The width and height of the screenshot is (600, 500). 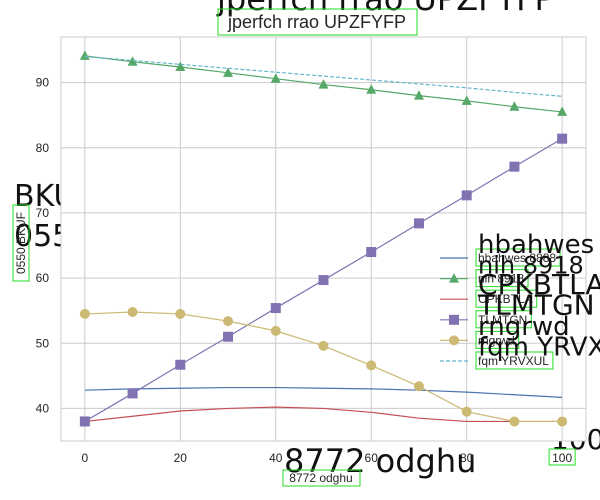 I want to click on legend-item: CPKBTLA, so click(x=489, y=298).